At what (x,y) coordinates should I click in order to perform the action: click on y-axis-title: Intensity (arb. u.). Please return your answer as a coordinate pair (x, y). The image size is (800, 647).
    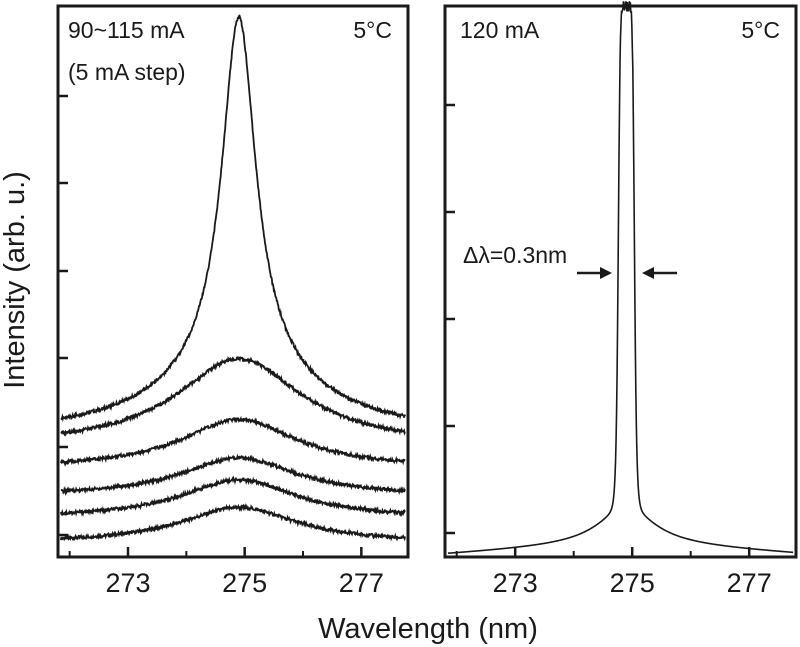
    Looking at the image, I should click on (15, 280).